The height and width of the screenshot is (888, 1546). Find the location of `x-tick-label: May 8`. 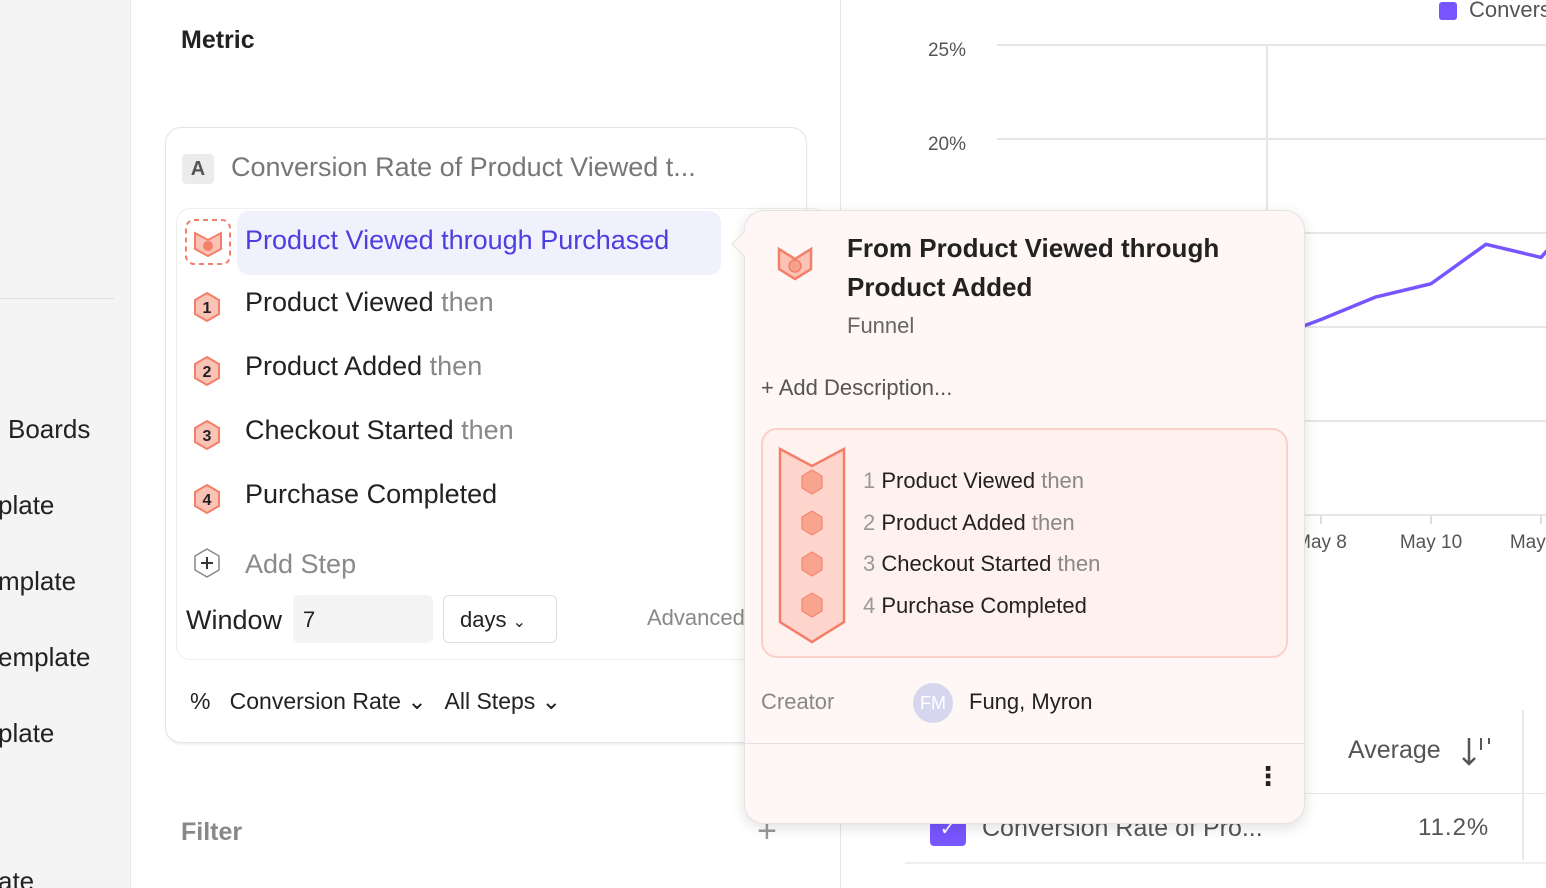

x-tick-label: May 8 is located at coordinates (1321, 542).